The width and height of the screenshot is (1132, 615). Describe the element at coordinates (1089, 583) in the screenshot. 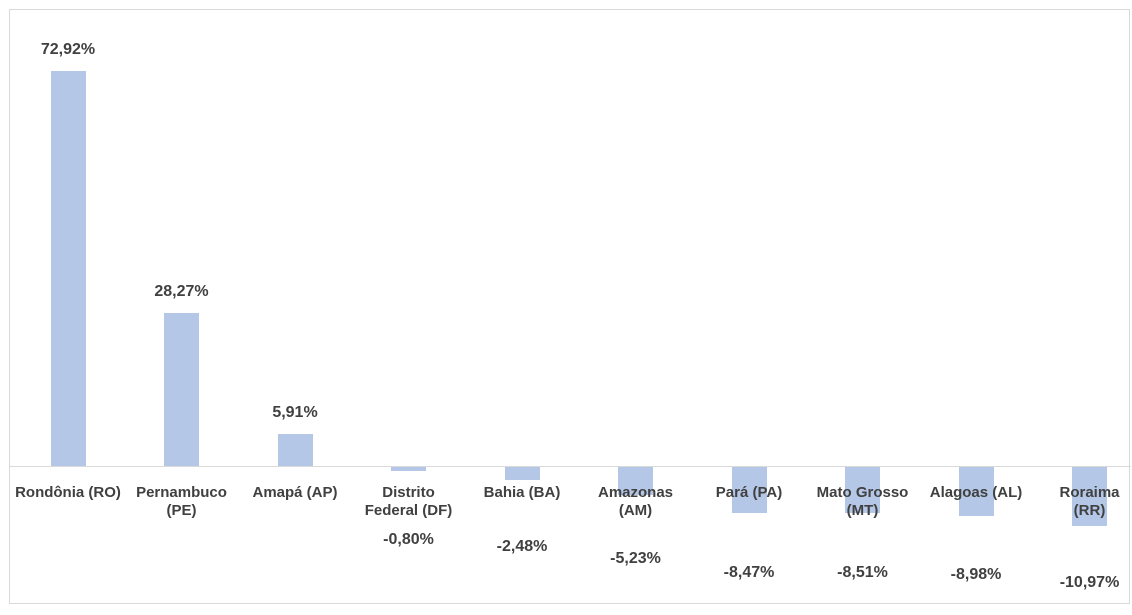

I see `data-label: -10,97%` at that location.